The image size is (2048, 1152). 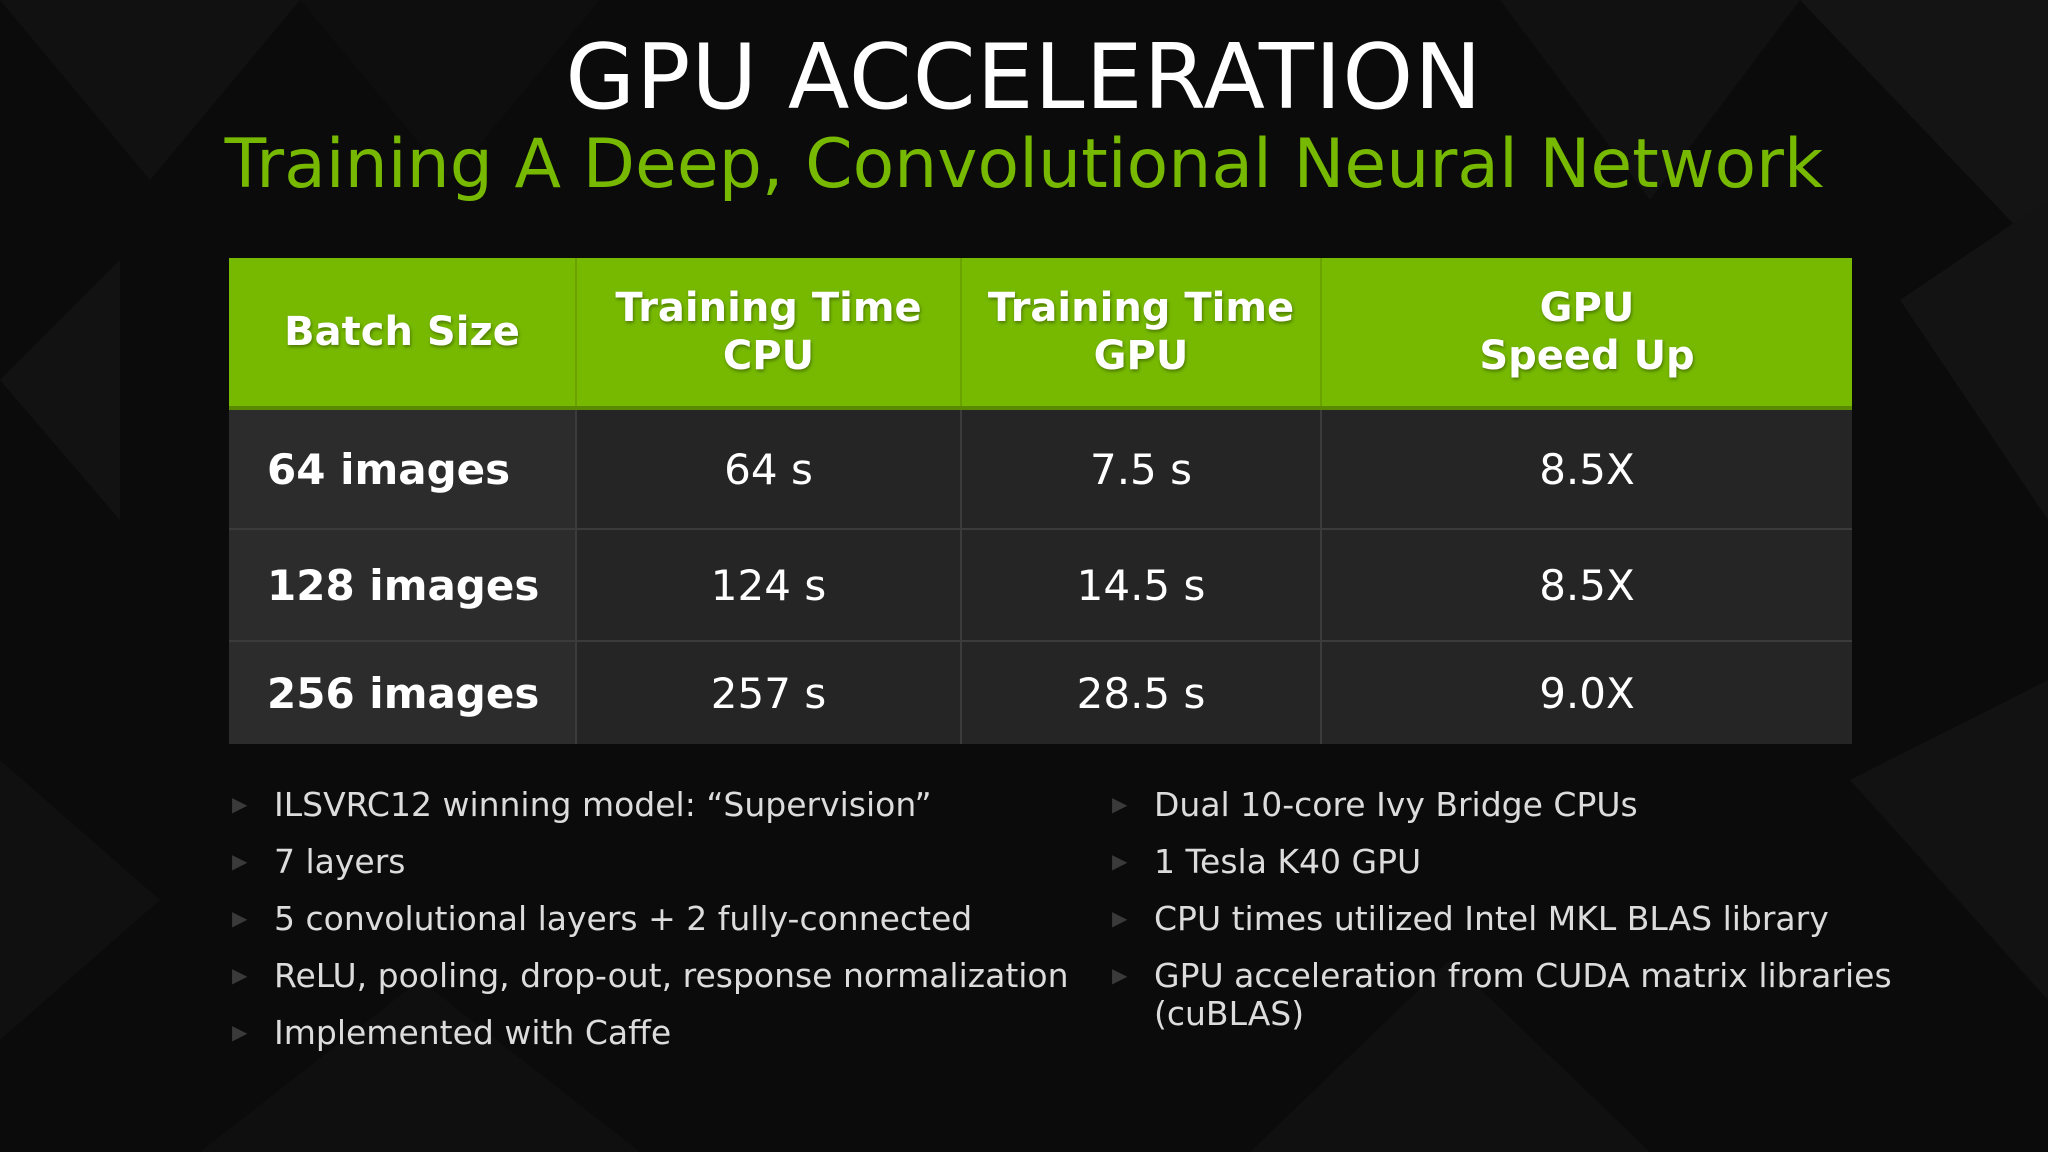 What do you see at coordinates (340, 861) in the screenshot?
I see `list-item-text: 7 layers` at bounding box center [340, 861].